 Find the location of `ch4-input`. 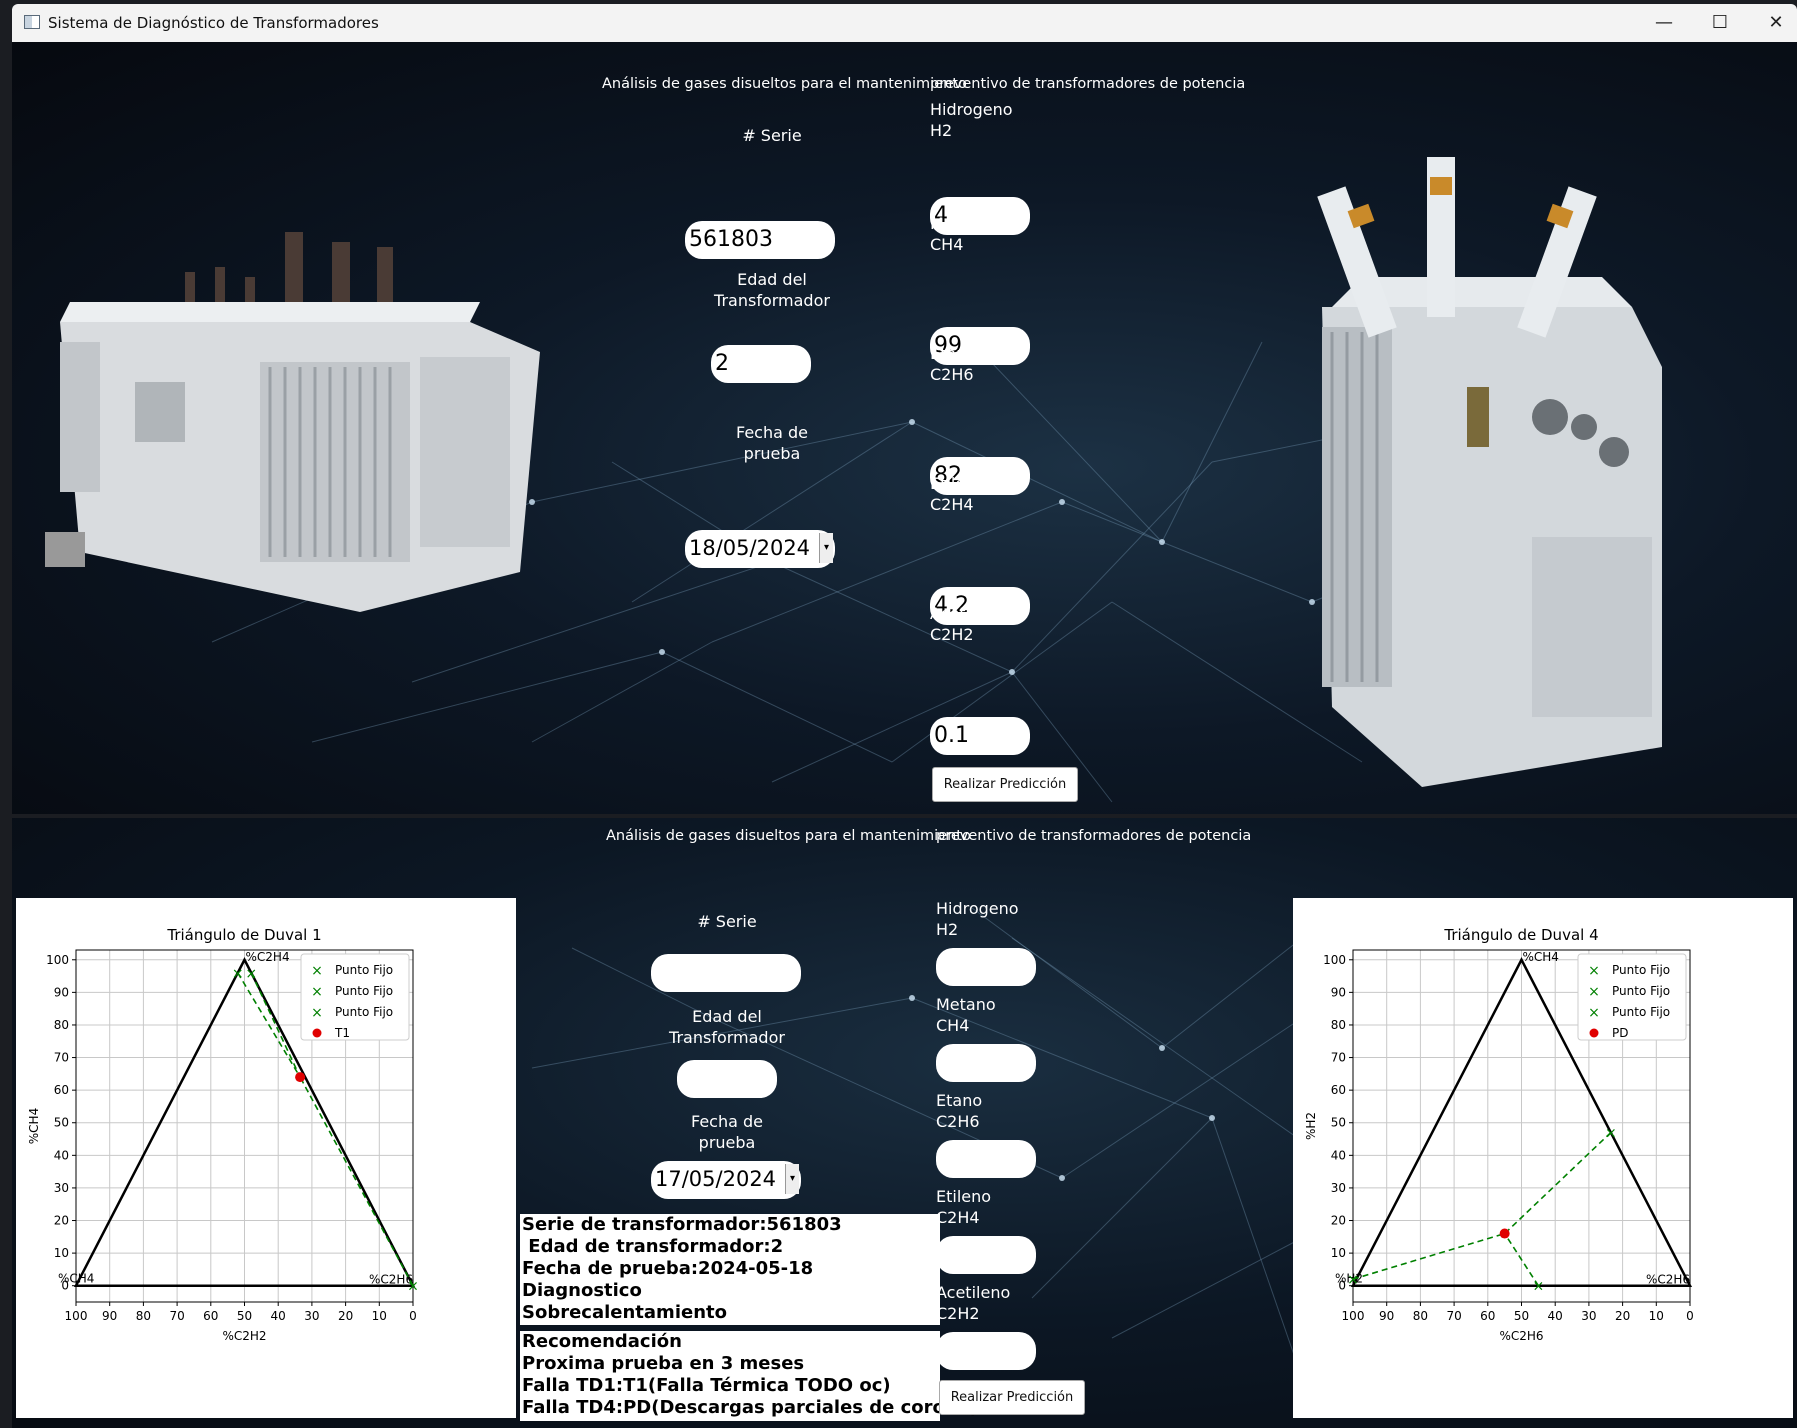

ch4-input is located at coordinates (986, 1063).